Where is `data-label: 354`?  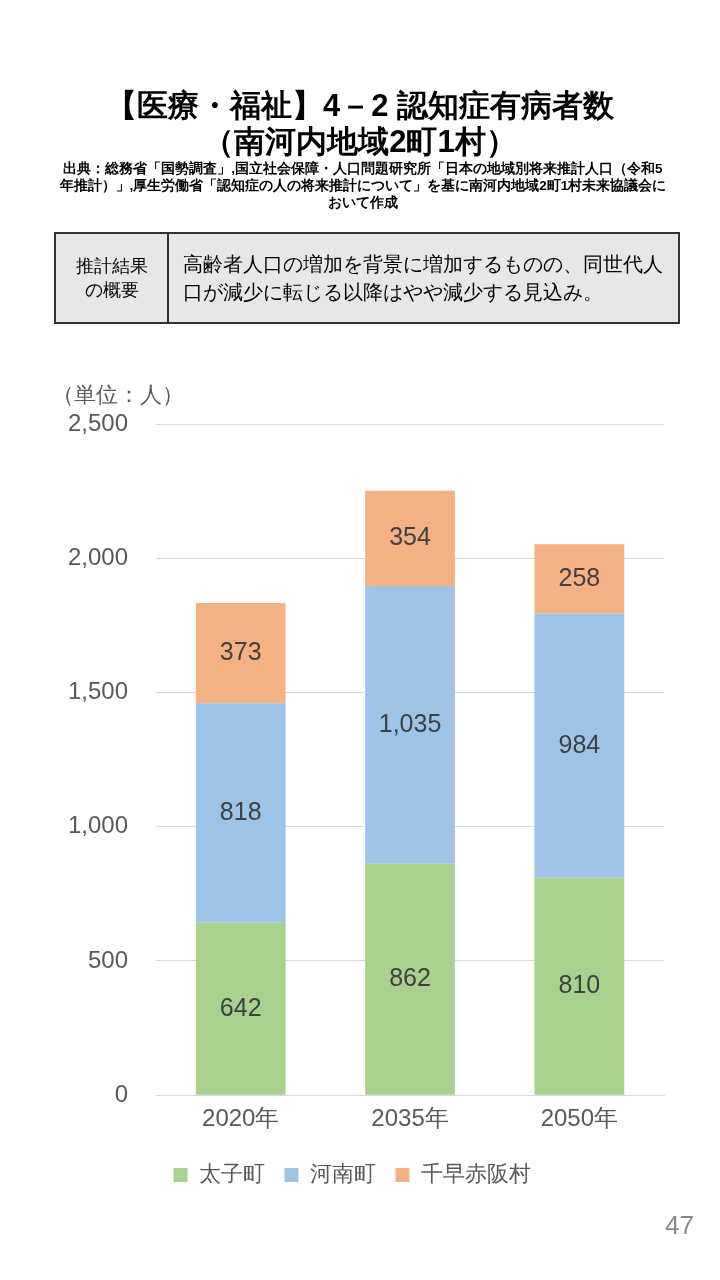
data-label: 354 is located at coordinates (410, 536).